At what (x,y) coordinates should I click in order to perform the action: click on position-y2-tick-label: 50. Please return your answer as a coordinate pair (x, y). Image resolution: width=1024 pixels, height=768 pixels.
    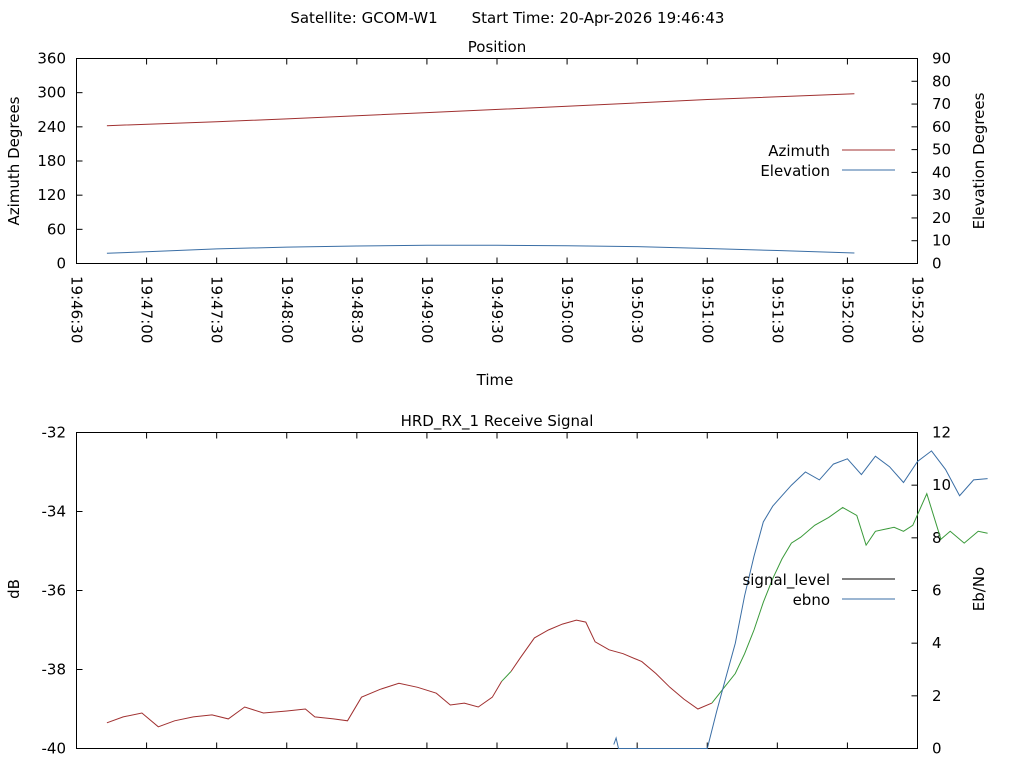
    Looking at the image, I should click on (941, 150).